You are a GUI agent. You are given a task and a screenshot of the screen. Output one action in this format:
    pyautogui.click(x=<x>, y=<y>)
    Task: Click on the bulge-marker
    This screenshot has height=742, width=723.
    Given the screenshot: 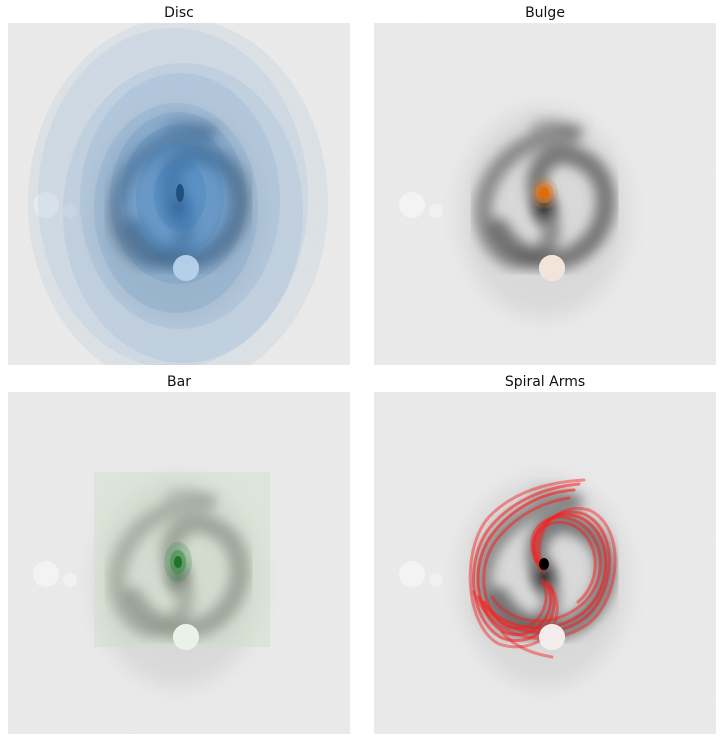 What is the action you would take?
    pyautogui.click(x=544, y=193)
    